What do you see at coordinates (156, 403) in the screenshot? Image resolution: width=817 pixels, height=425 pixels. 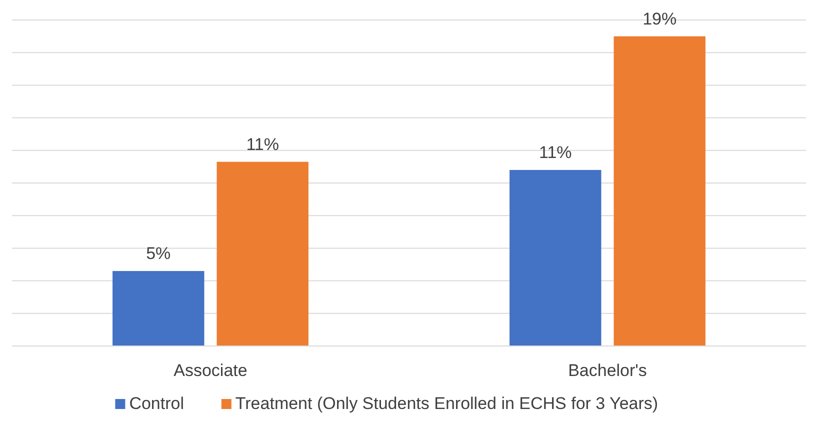 I see `legend-label: Control` at bounding box center [156, 403].